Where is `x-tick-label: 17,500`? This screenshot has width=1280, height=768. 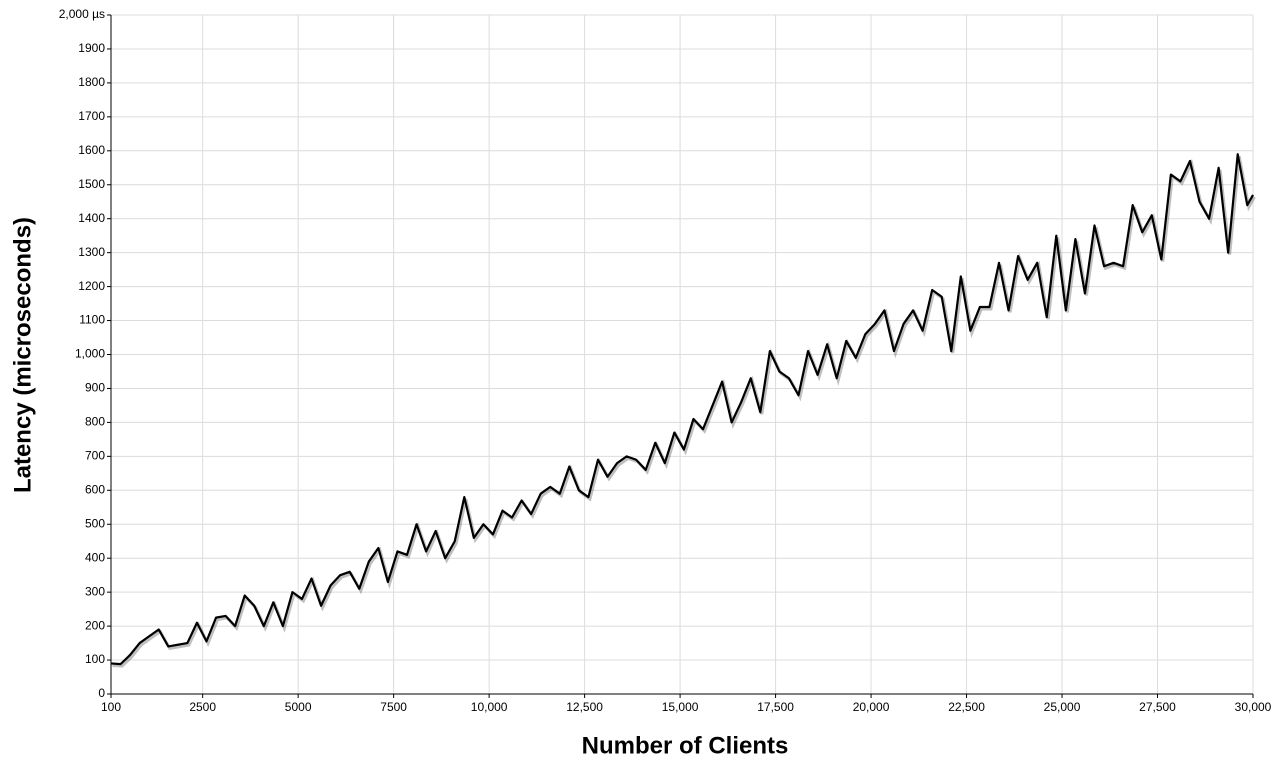
x-tick-label: 17,500 is located at coordinates (775, 707).